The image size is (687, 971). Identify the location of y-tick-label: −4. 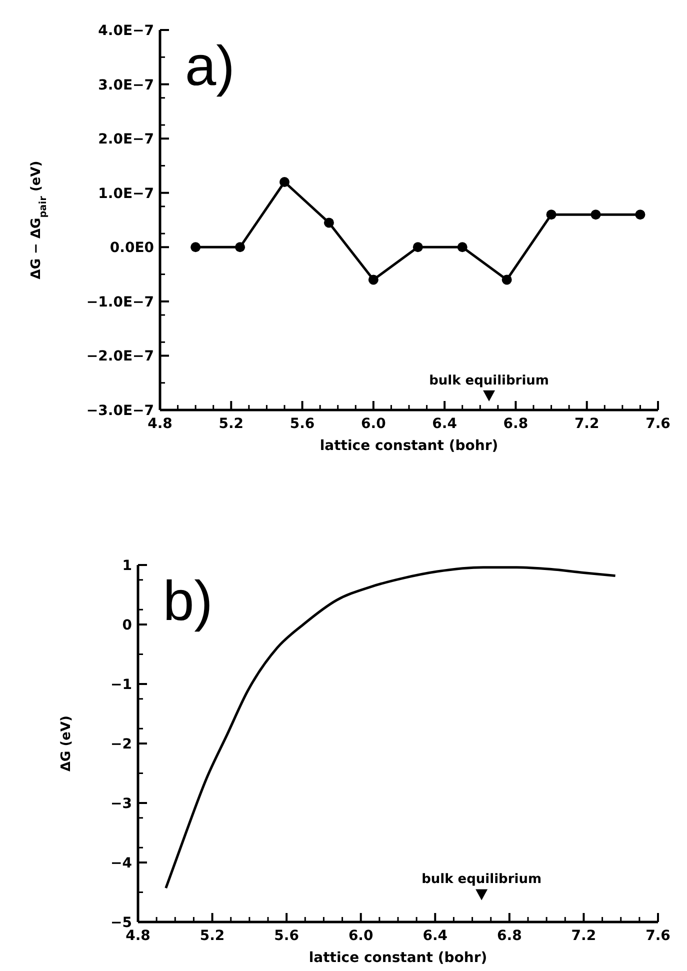
(121, 864).